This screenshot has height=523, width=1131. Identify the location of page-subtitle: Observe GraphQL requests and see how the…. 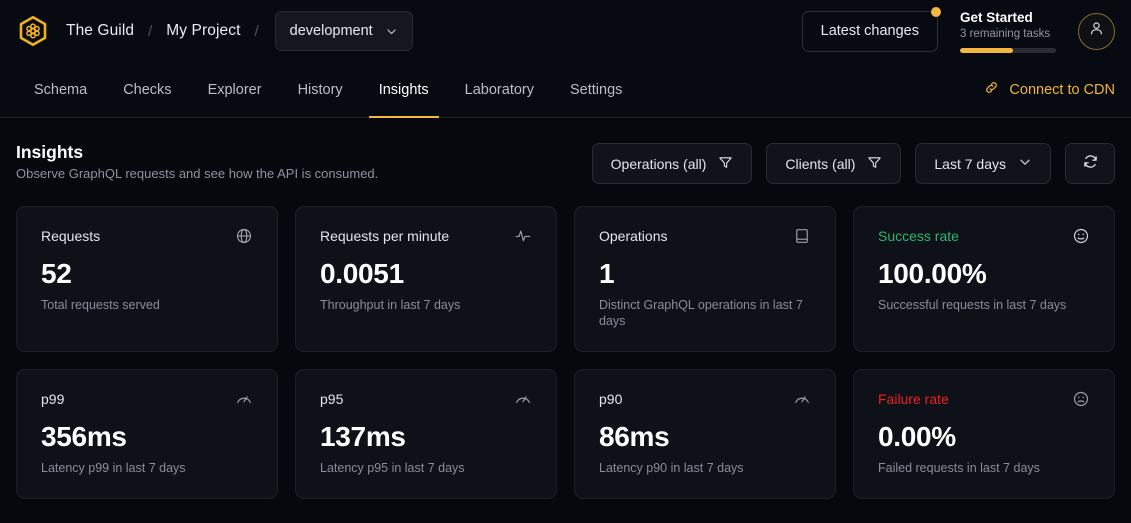
(197, 173).